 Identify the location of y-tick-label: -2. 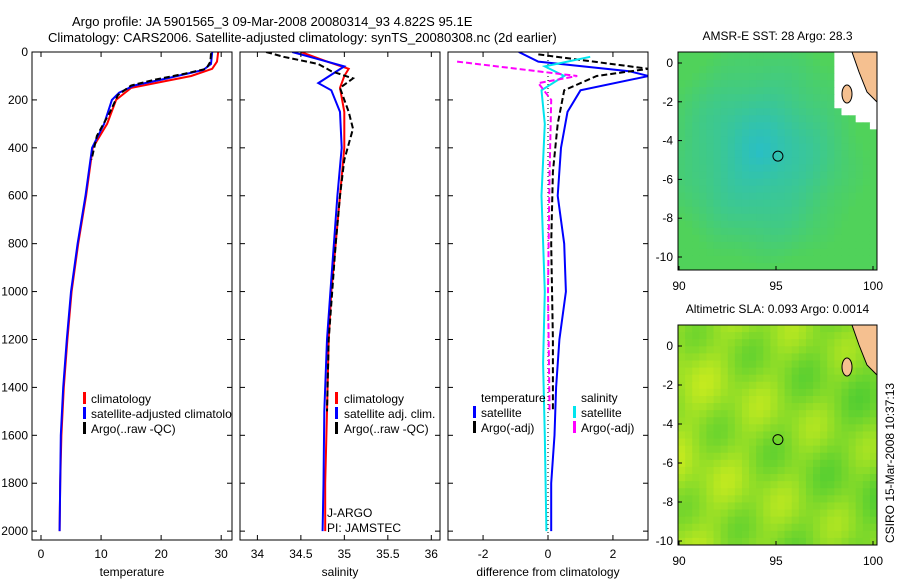
(667, 102).